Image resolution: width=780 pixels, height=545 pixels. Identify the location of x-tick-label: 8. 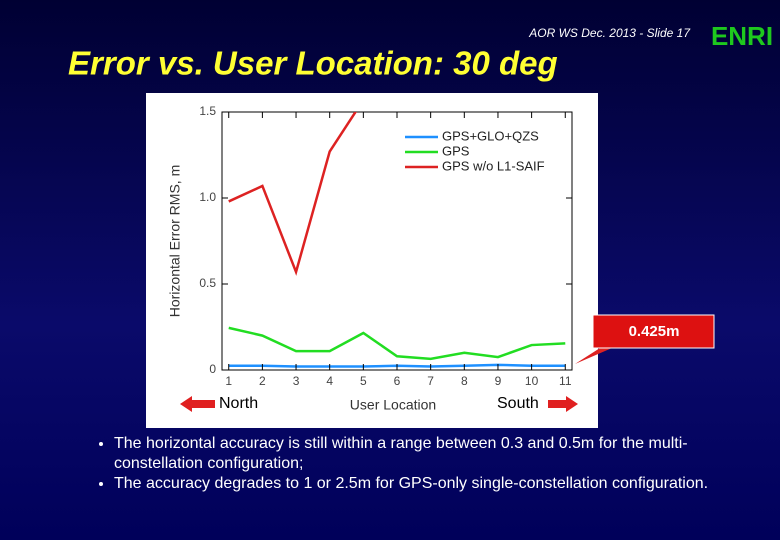
(464, 381).